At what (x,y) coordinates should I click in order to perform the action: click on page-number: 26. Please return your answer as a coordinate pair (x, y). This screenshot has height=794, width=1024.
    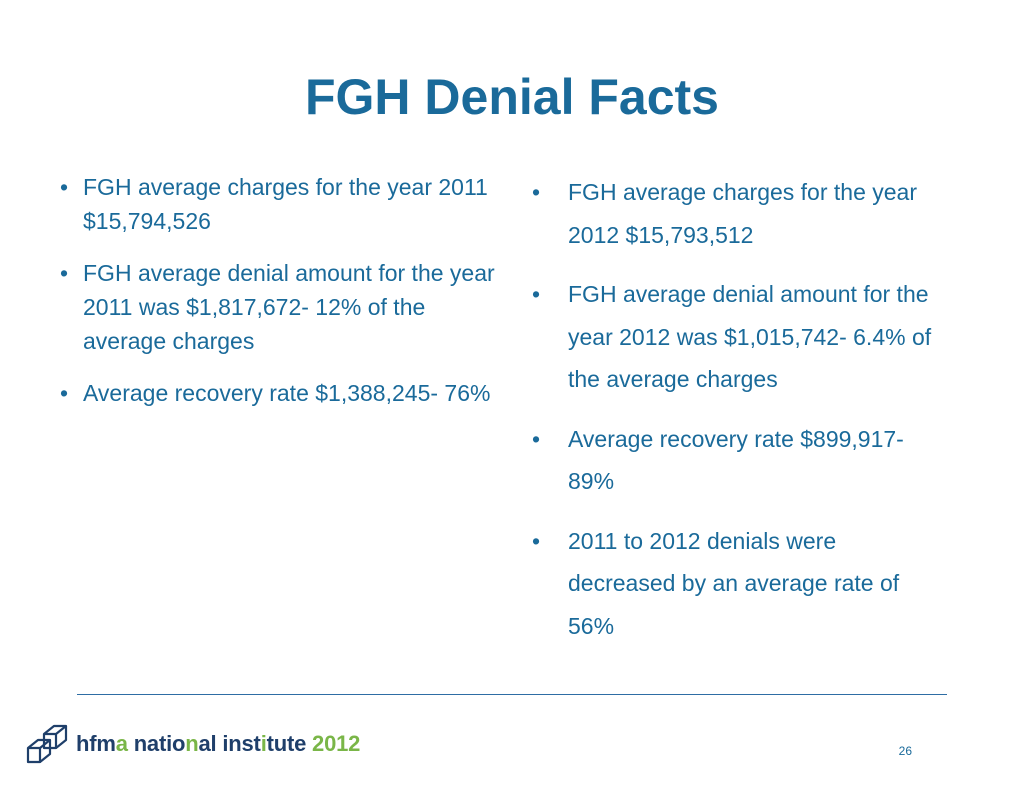
    Looking at the image, I should click on (905, 751).